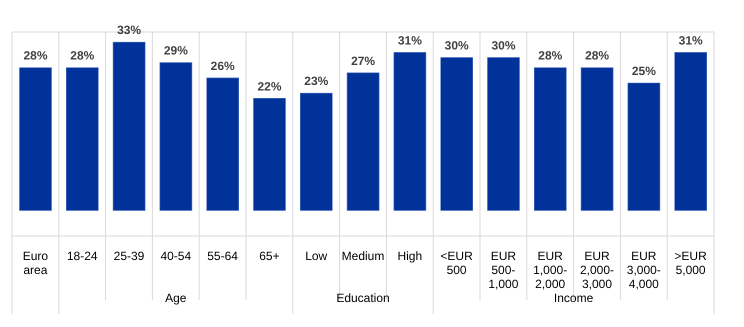  Describe the element at coordinates (316, 256) in the screenshot. I see `x-tick-label: Low` at that location.